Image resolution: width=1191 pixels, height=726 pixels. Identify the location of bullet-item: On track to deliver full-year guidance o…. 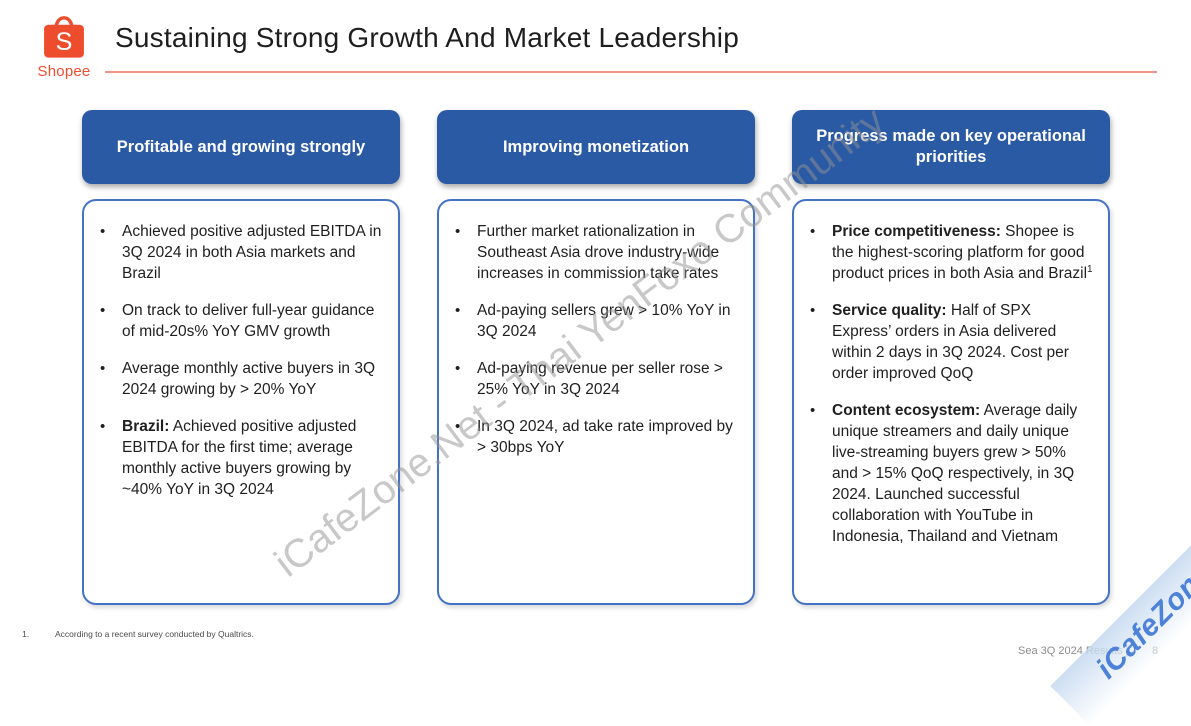
(242, 321).